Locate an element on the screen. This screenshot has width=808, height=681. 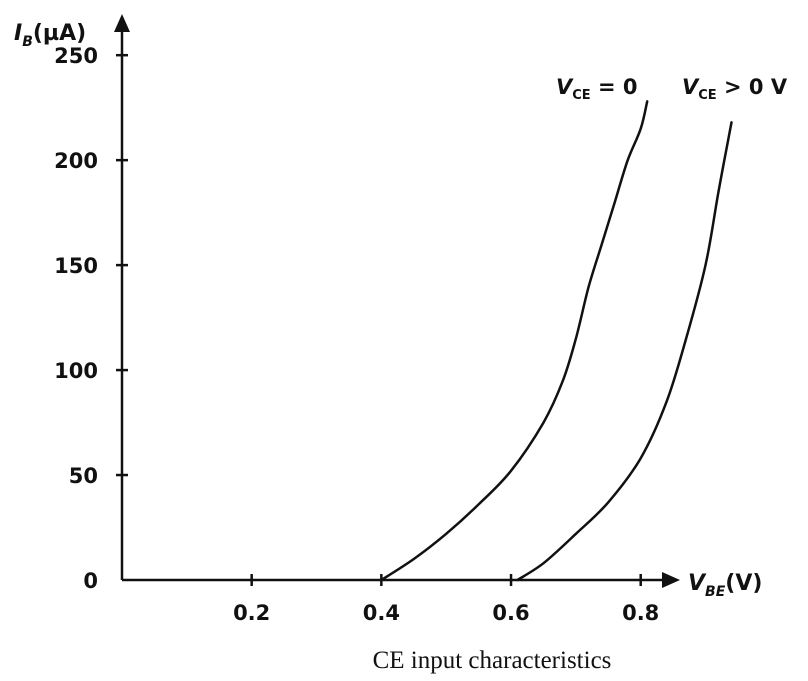
series-label-vce-zero: VCE = 0 is located at coordinates (597, 89).